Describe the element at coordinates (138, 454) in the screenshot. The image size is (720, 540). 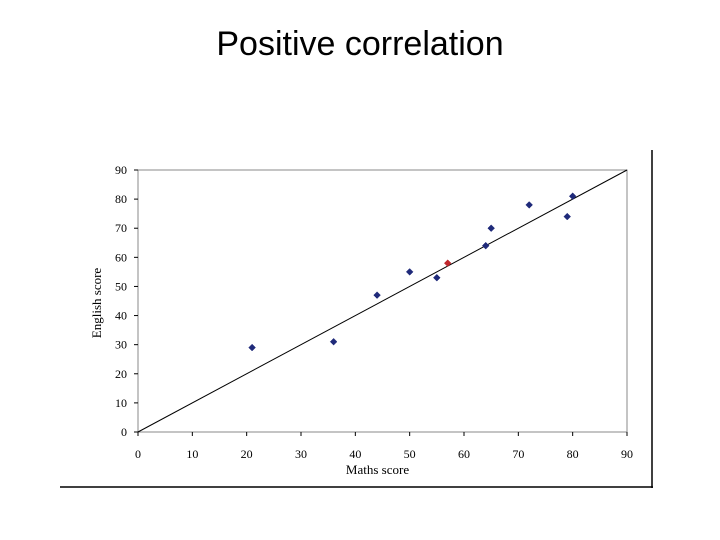
I see `x-tick-label: 0` at that location.